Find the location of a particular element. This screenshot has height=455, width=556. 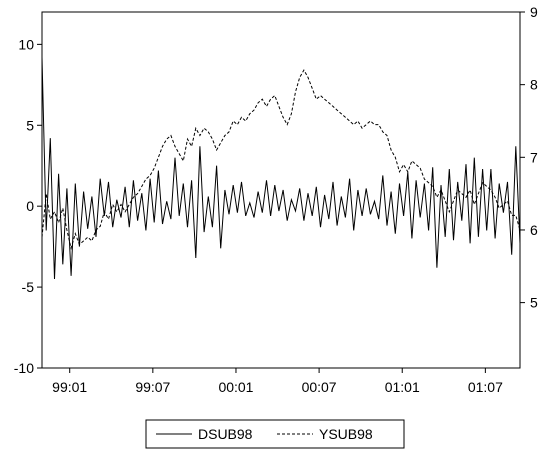

x-axis-tick-label: 01:07 is located at coordinates (485, 387).